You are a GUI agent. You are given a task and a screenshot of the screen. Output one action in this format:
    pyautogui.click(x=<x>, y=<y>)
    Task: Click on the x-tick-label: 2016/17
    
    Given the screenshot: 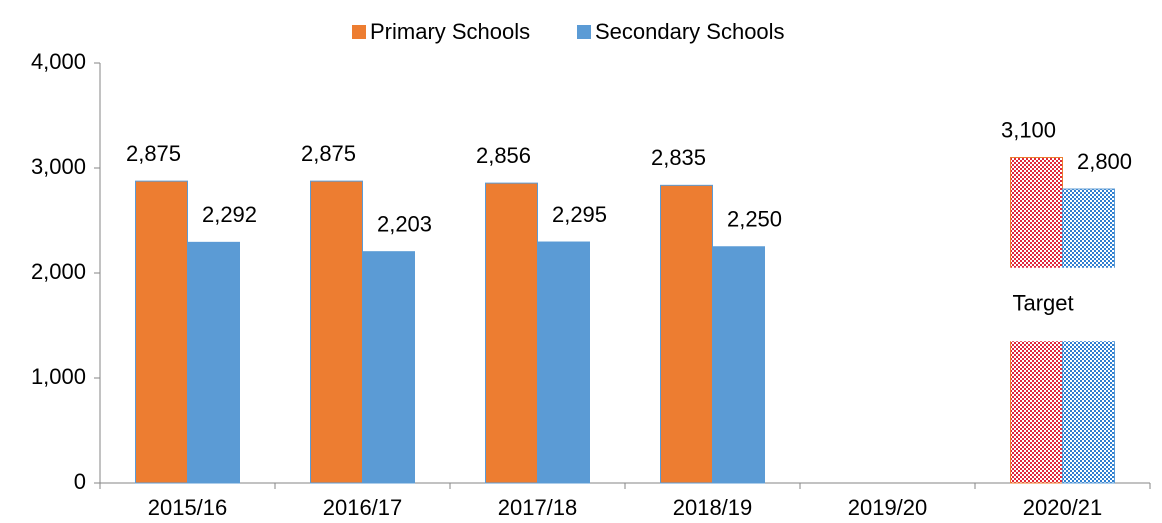 What is the action you would take?
    pyautogui.click(x=363, y=507)
    